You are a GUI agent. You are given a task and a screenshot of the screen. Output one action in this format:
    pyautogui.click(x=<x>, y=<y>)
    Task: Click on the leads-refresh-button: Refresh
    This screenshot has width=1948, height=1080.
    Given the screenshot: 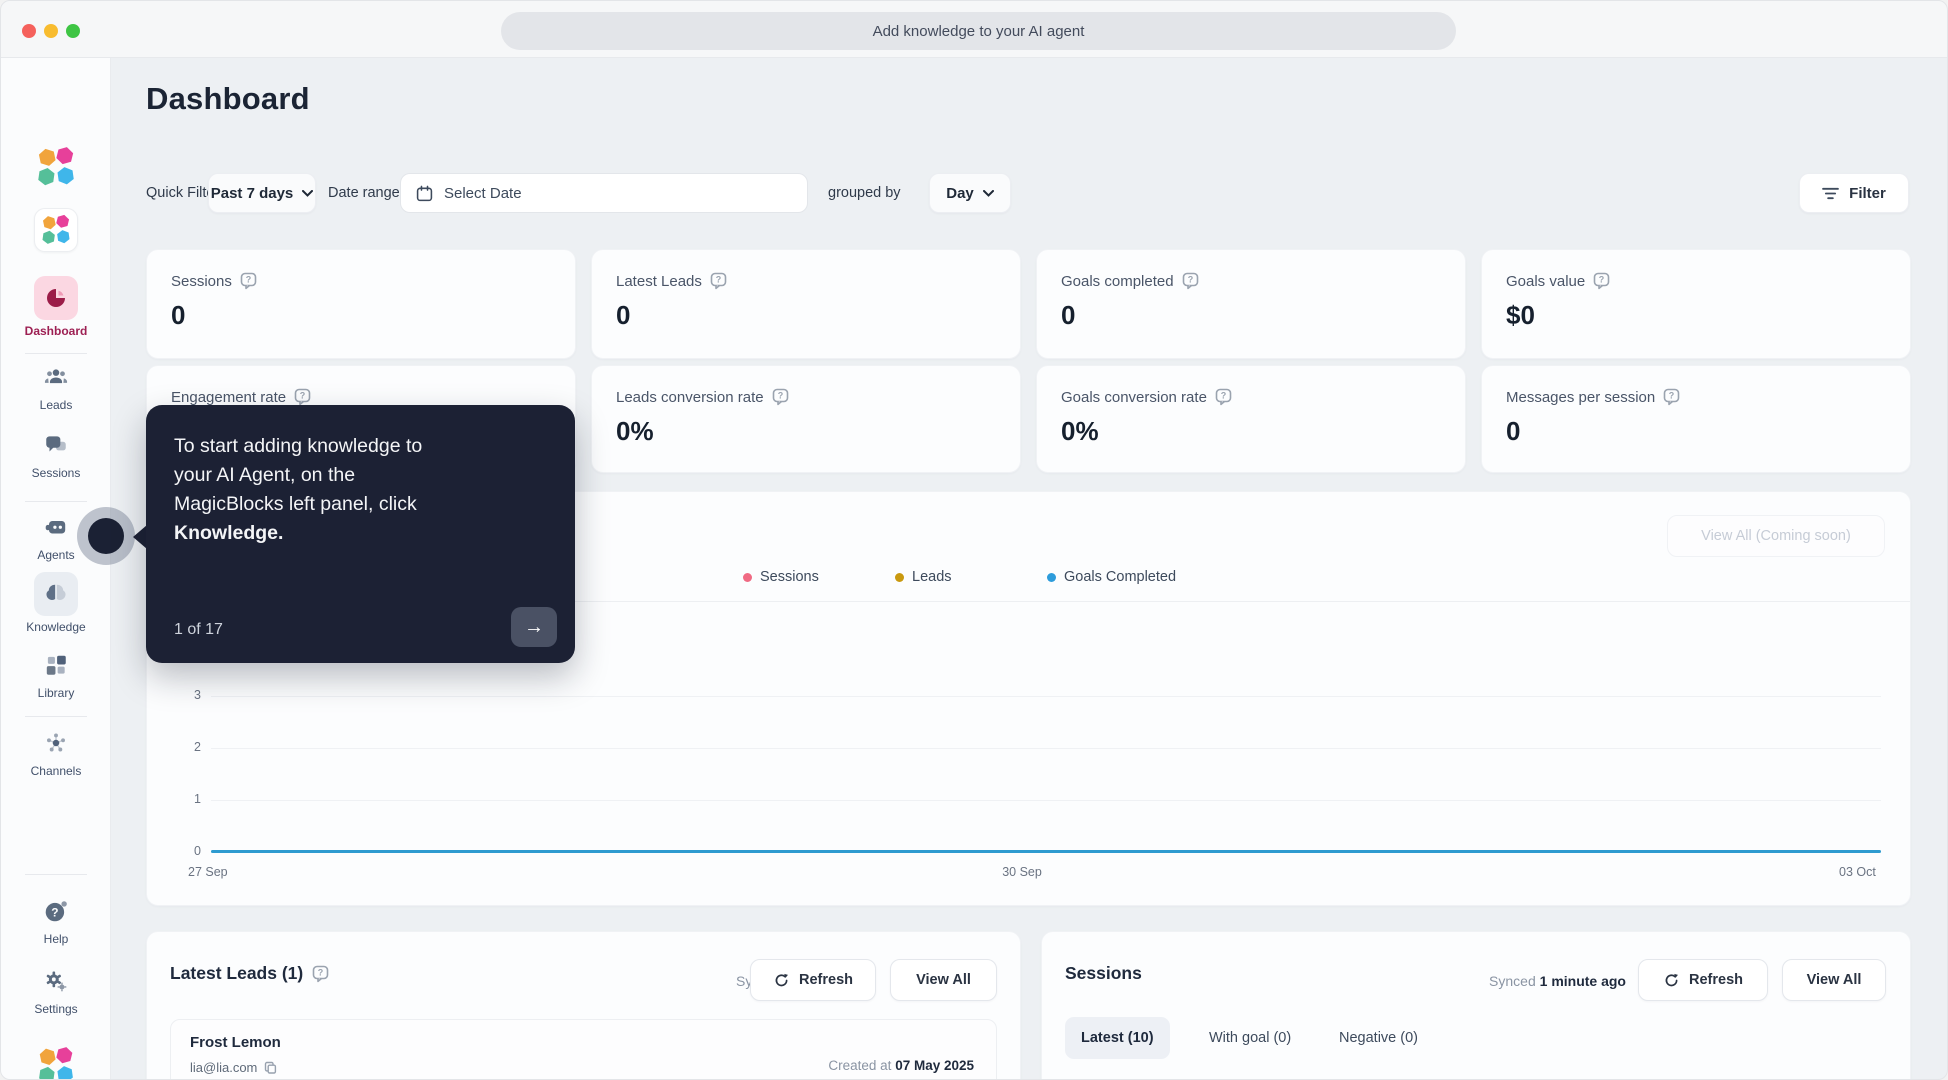 What is the action you would take?
    pyautogui.click(x=813, y=980)
    